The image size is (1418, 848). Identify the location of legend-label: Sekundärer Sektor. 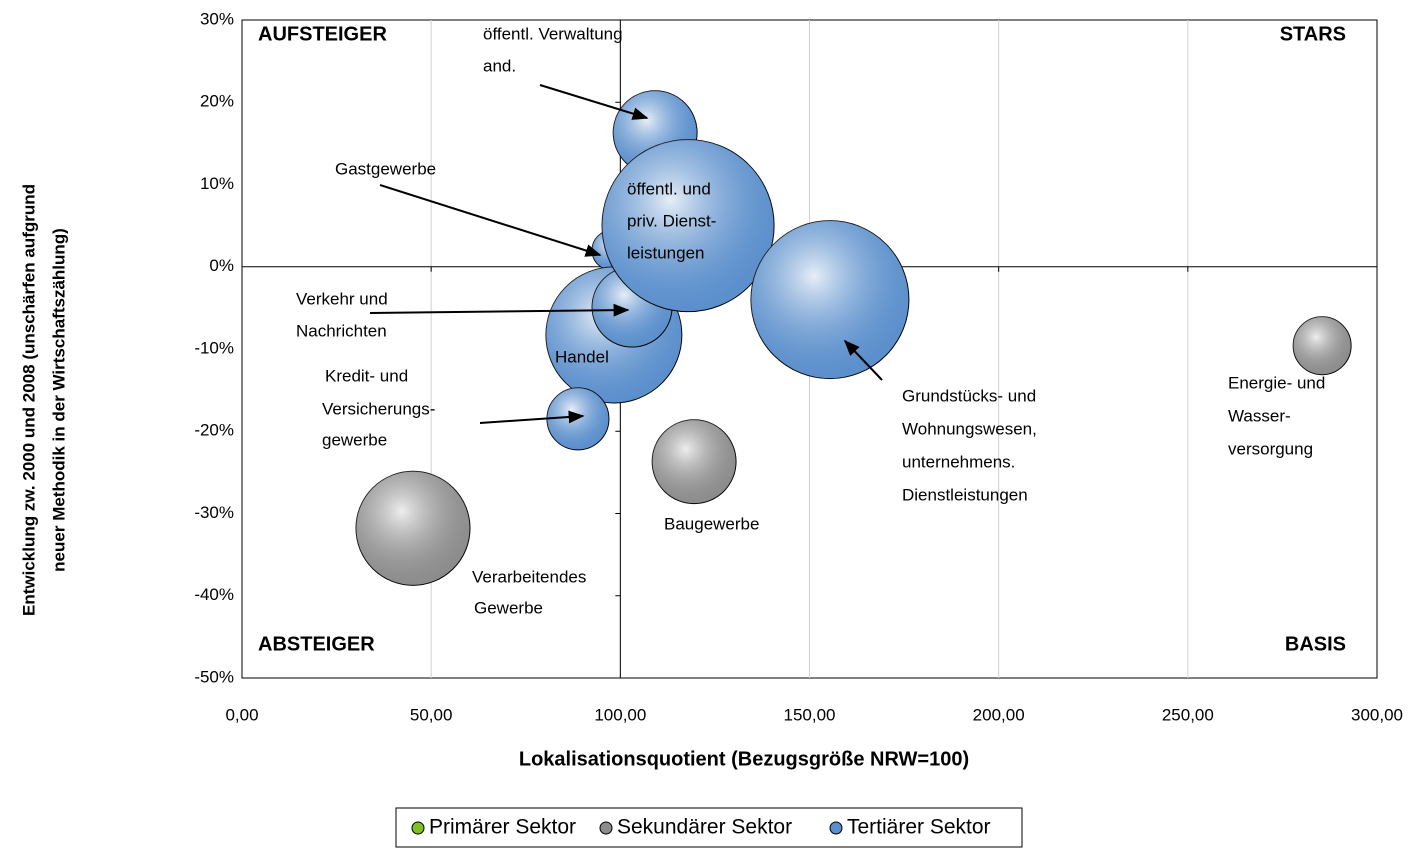
(704, 827).